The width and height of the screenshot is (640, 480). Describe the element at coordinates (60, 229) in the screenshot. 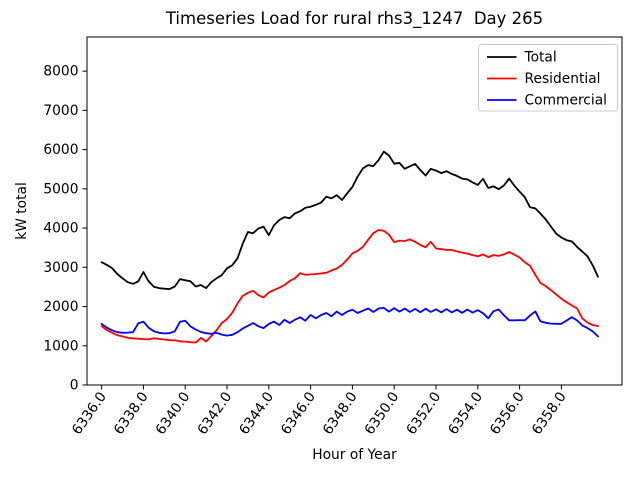

I see `y-tick-label: 4000` at that location.